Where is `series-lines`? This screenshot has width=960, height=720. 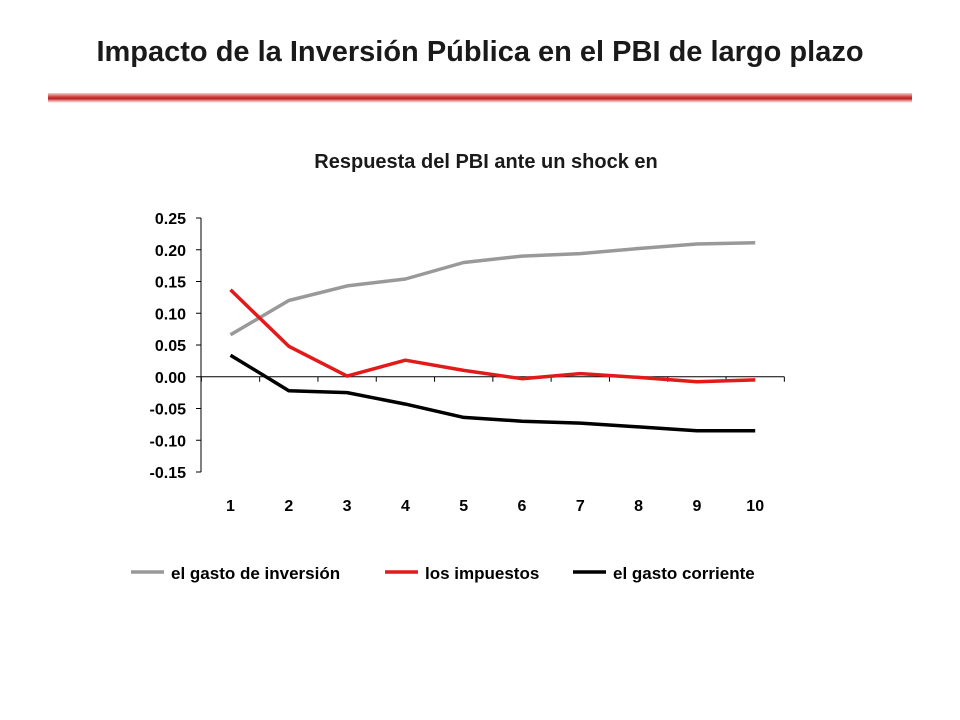
series-lines is located at coordinates (492, 337).